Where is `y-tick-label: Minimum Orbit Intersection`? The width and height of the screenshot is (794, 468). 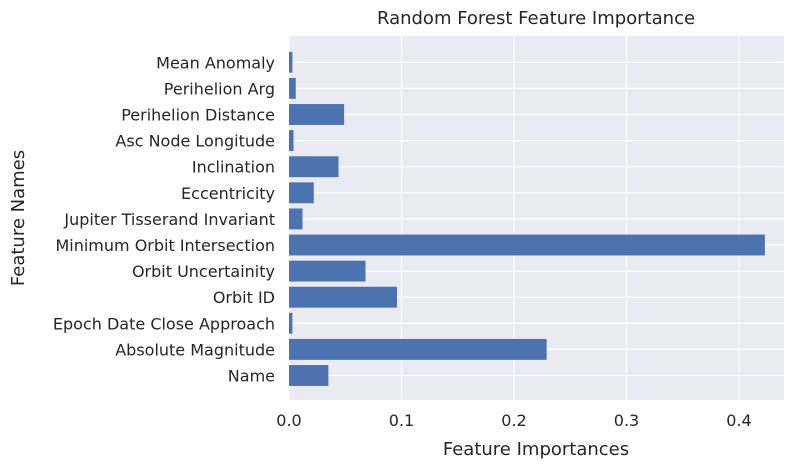
y-tick-label: Minimum Orbit Intersection is located at coordinates (165, 245).